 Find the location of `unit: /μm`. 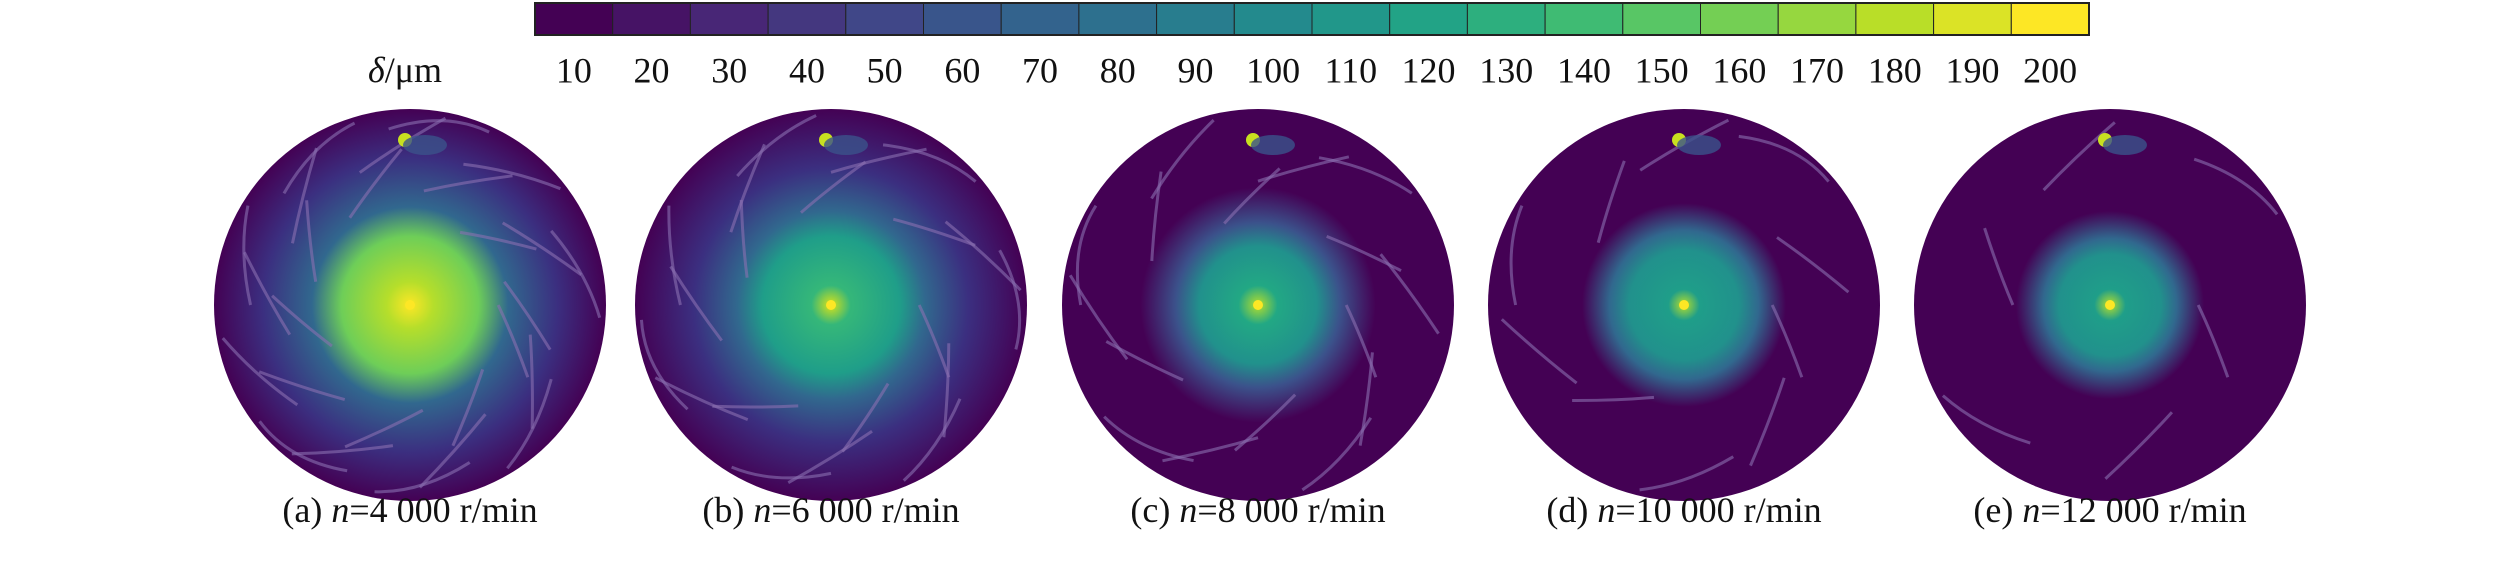

unit: /μm is located at coordinates (413, 70).